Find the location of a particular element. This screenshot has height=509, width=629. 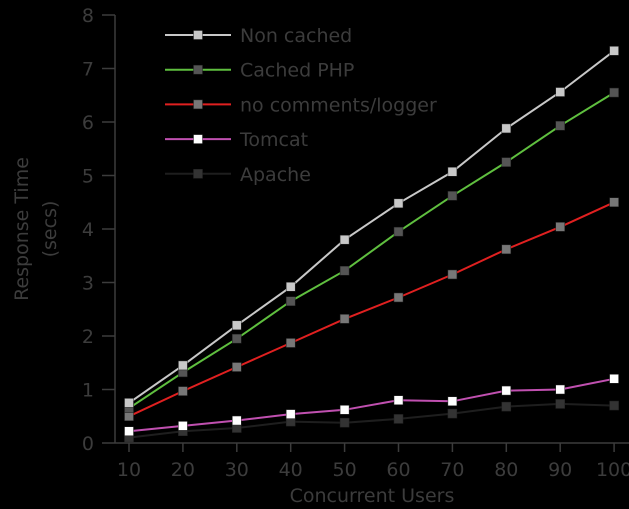

legend-label: Tomcat is located at coordinates (273, 140).